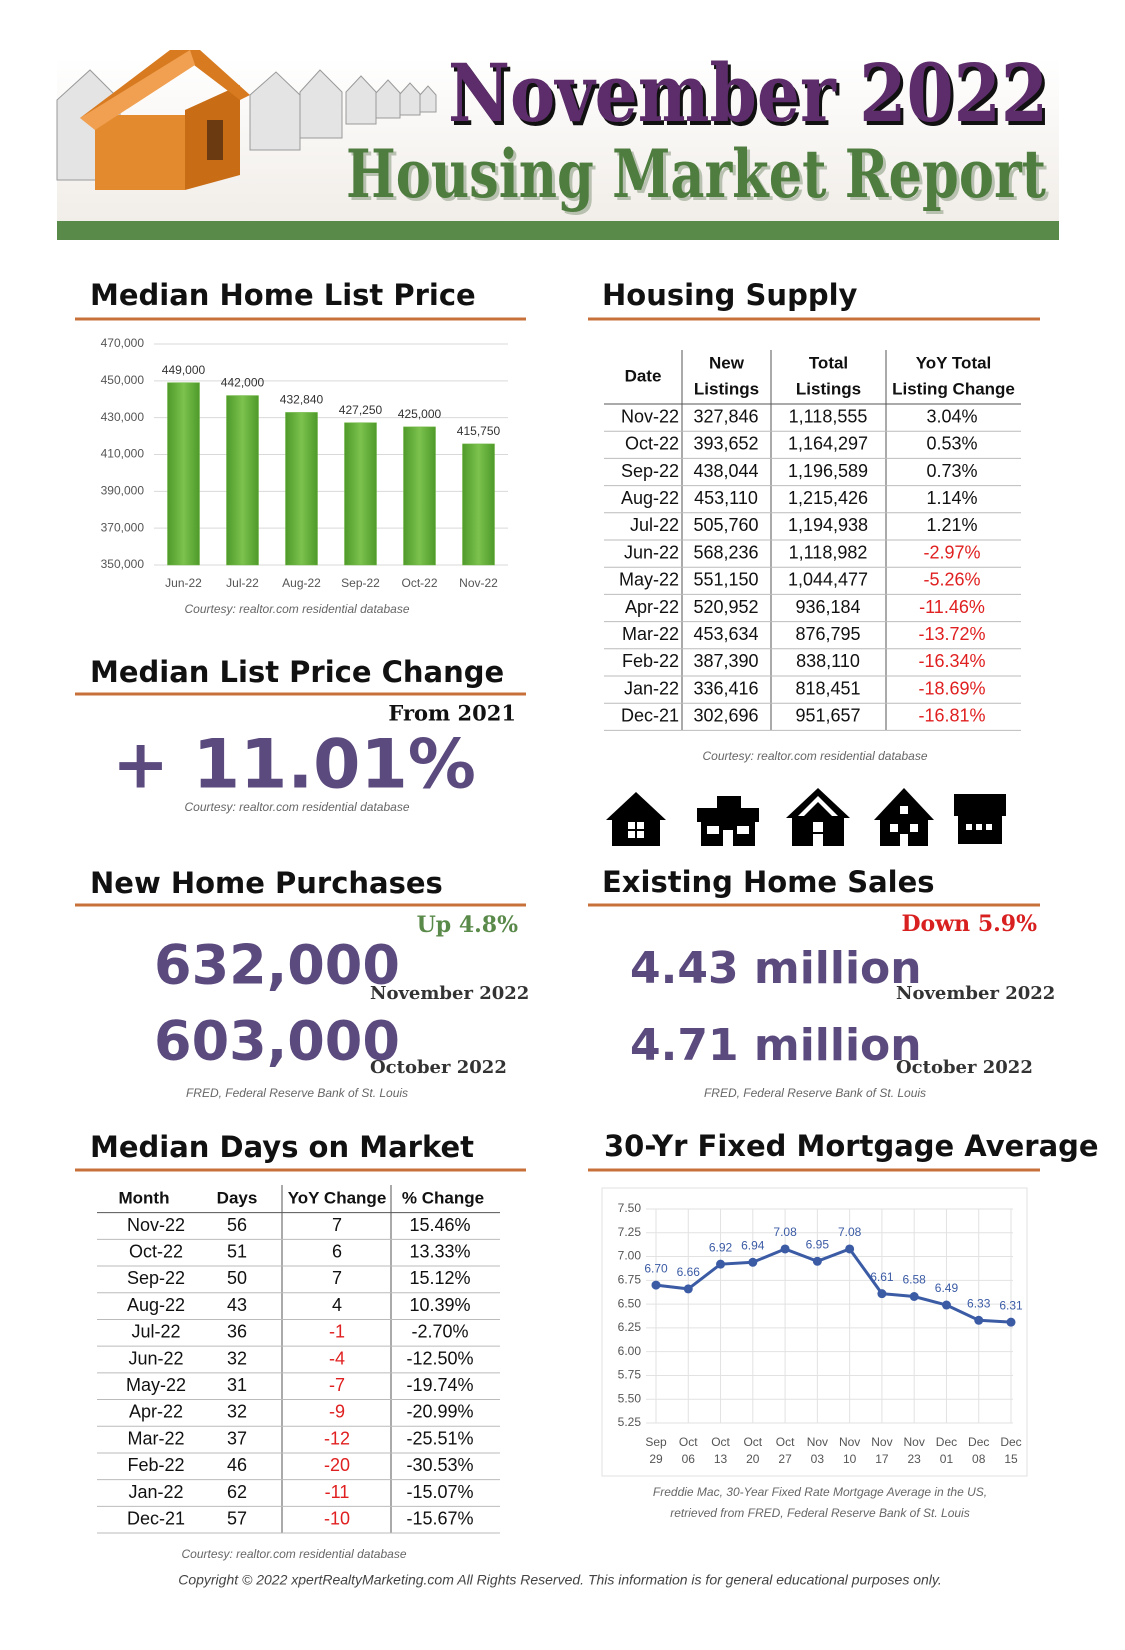 Image resolution: width=1125 pixels, height=1650 pixels. Describe the element at coordinates (951, 661) in the screenshot. I see `table-cell: -16.34%` at that location.